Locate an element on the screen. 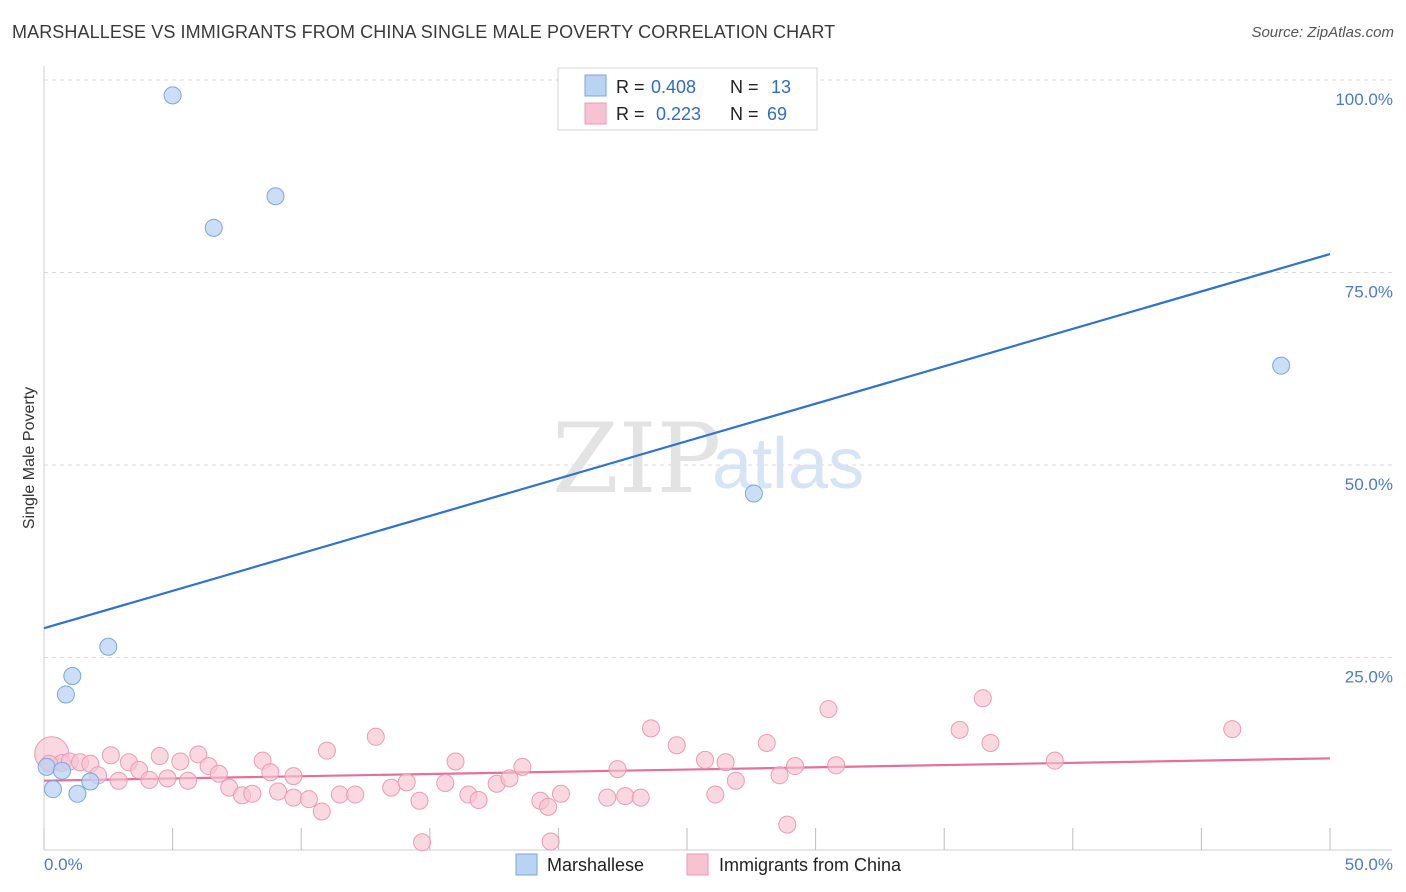 Image resolution: width=1406 pixels, height=892 pixels. series-swatch-marshallese is located at coordinates (526, 864).